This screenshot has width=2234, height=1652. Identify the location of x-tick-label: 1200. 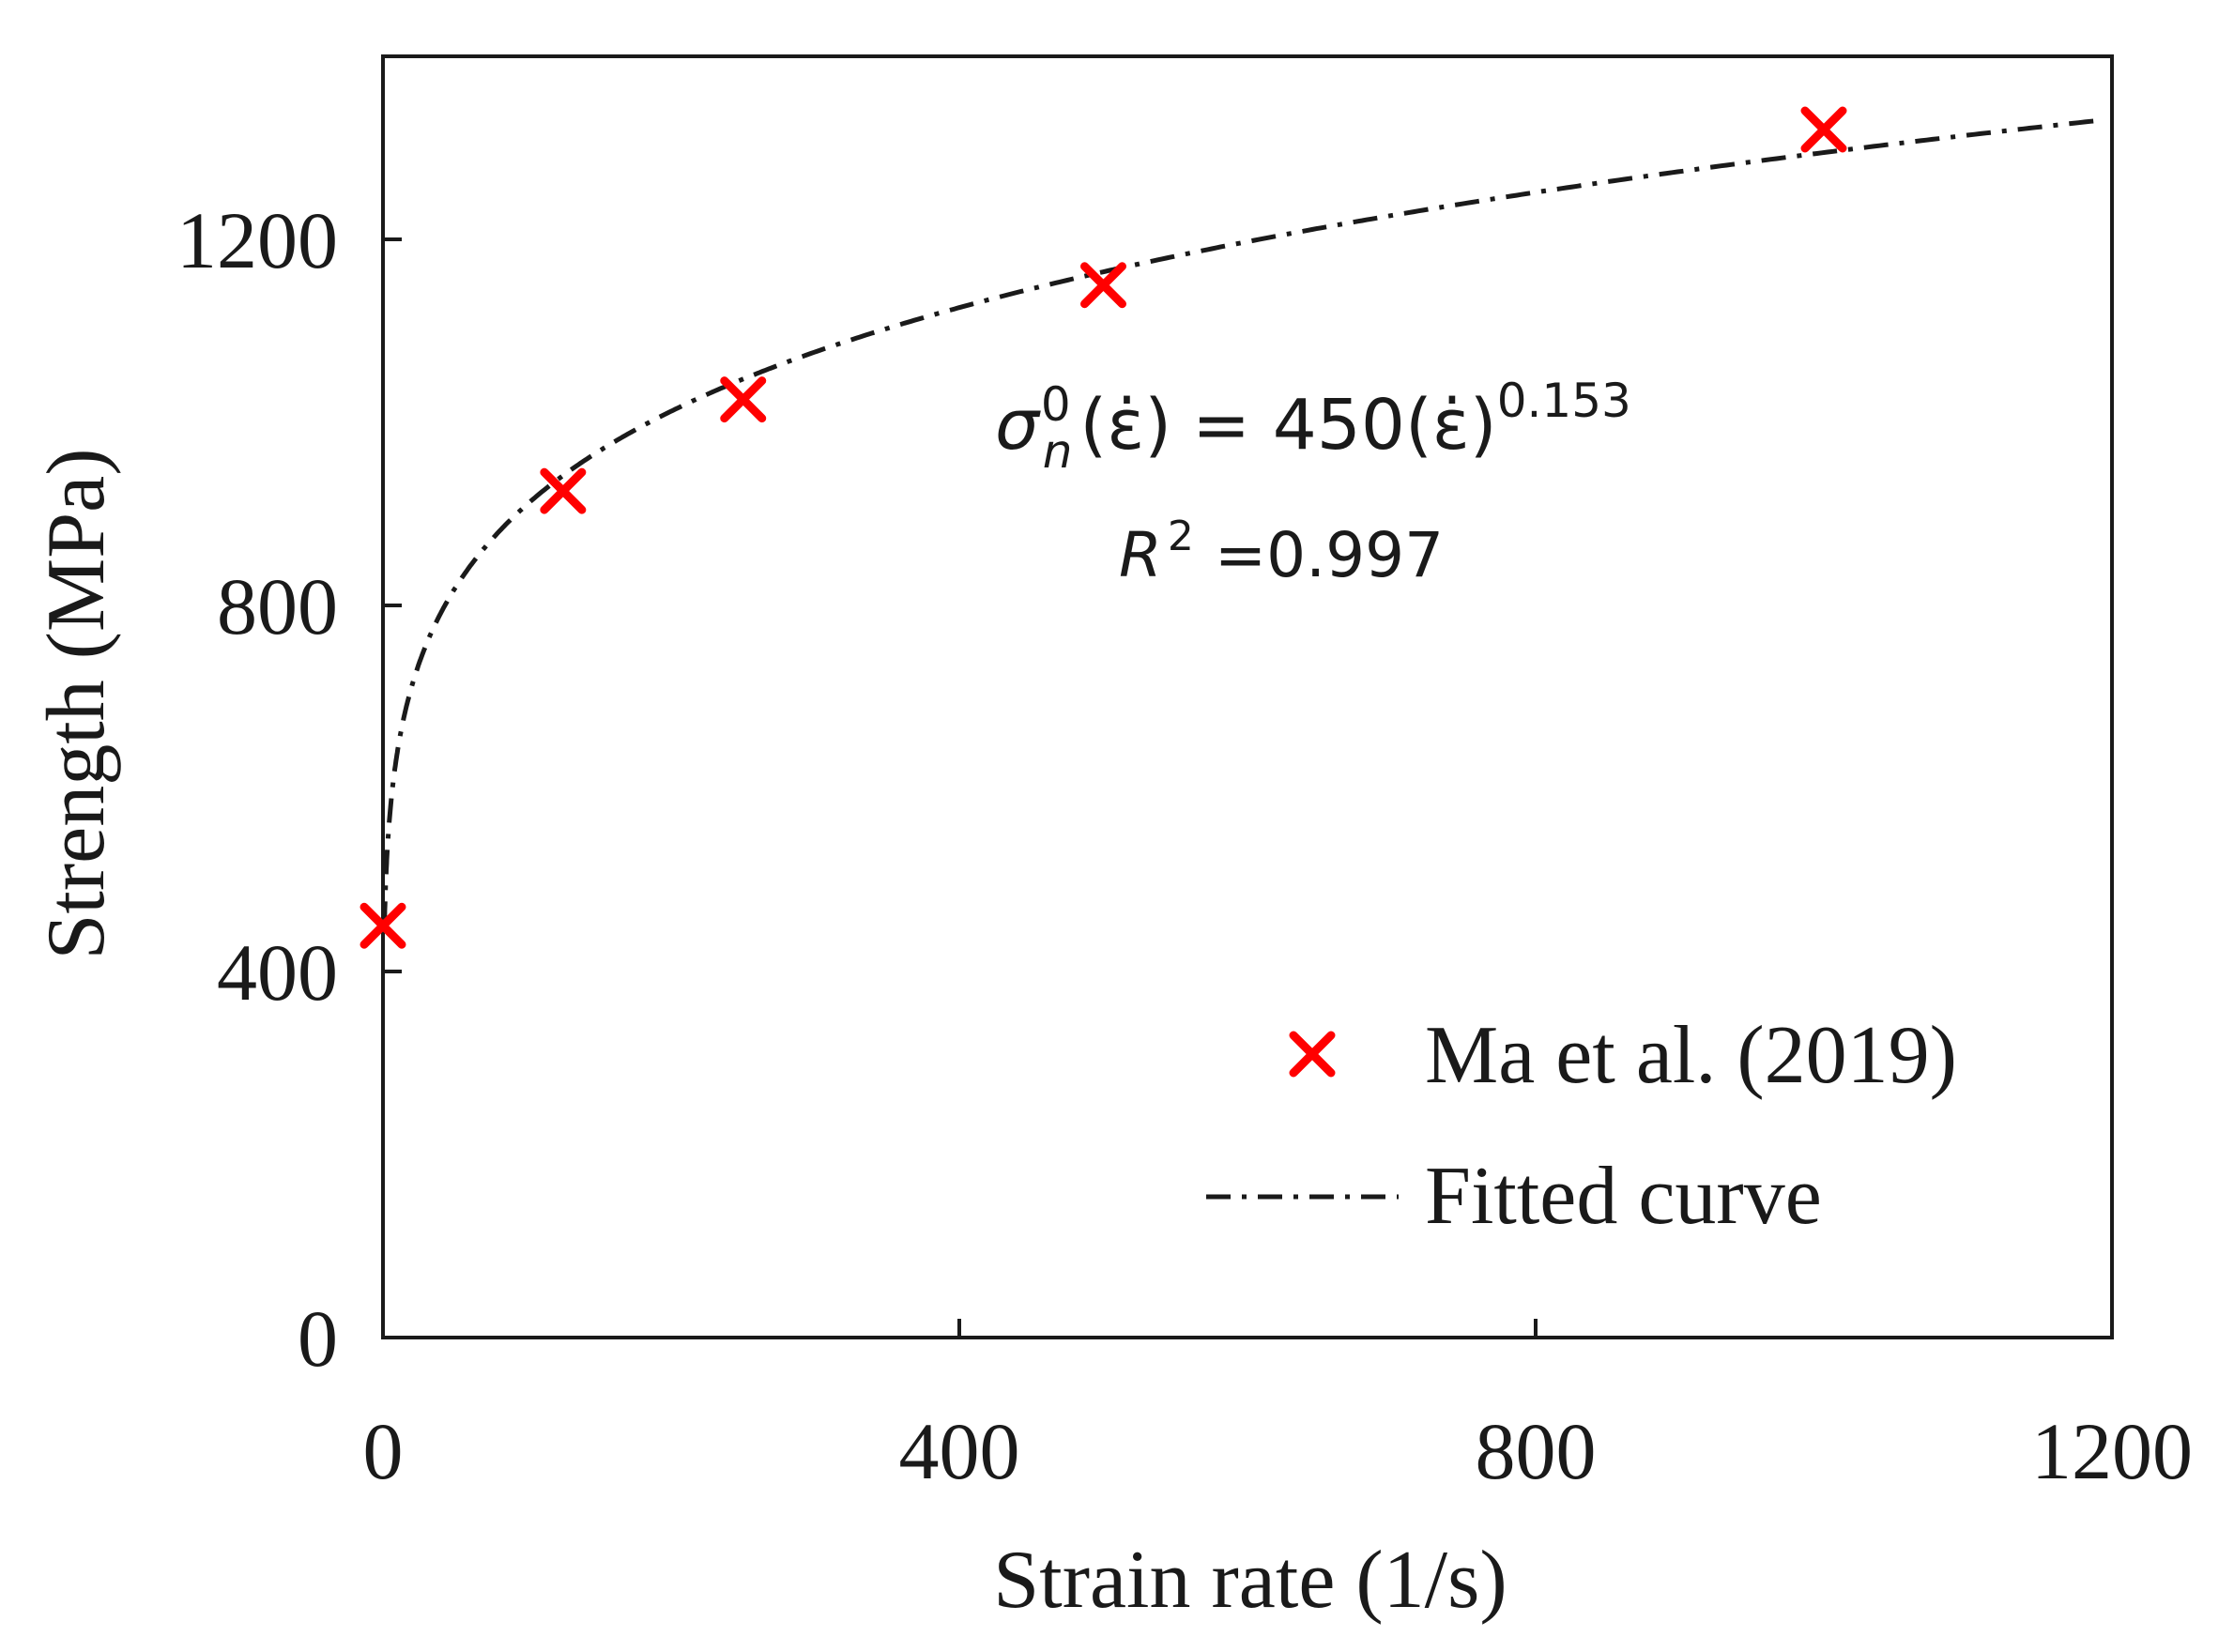
(2112, 1451).